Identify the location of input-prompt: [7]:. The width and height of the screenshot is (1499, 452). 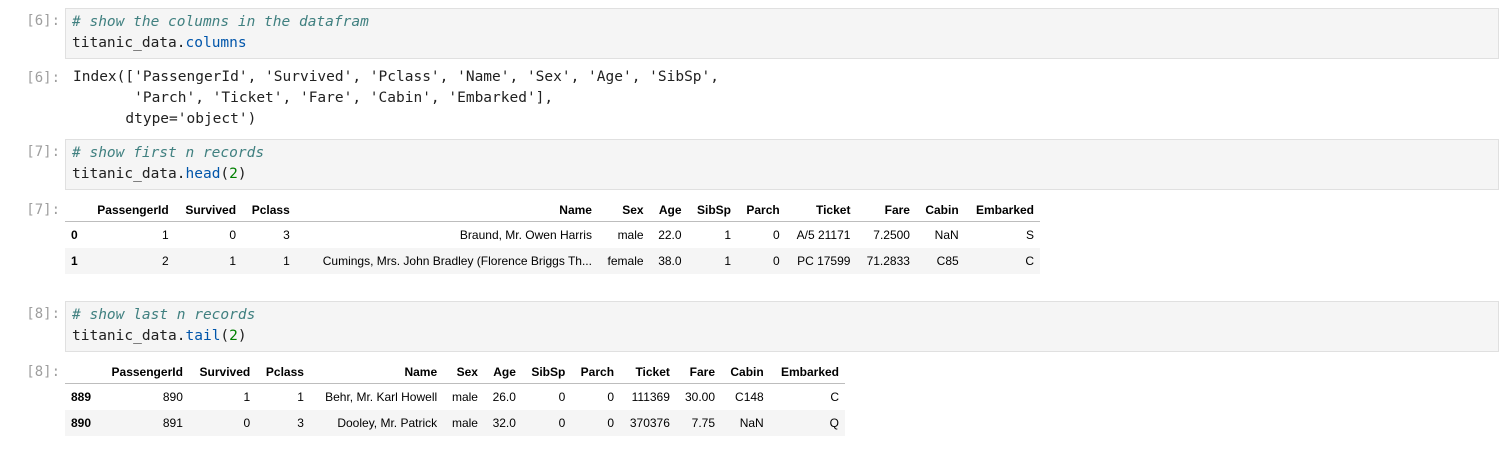
(43, 152).